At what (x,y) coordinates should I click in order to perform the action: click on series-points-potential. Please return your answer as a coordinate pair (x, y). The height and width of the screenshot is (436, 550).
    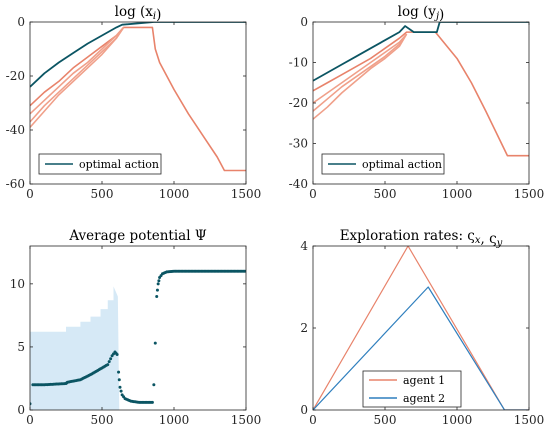
    Looking at the image, I should click on (138, 337).